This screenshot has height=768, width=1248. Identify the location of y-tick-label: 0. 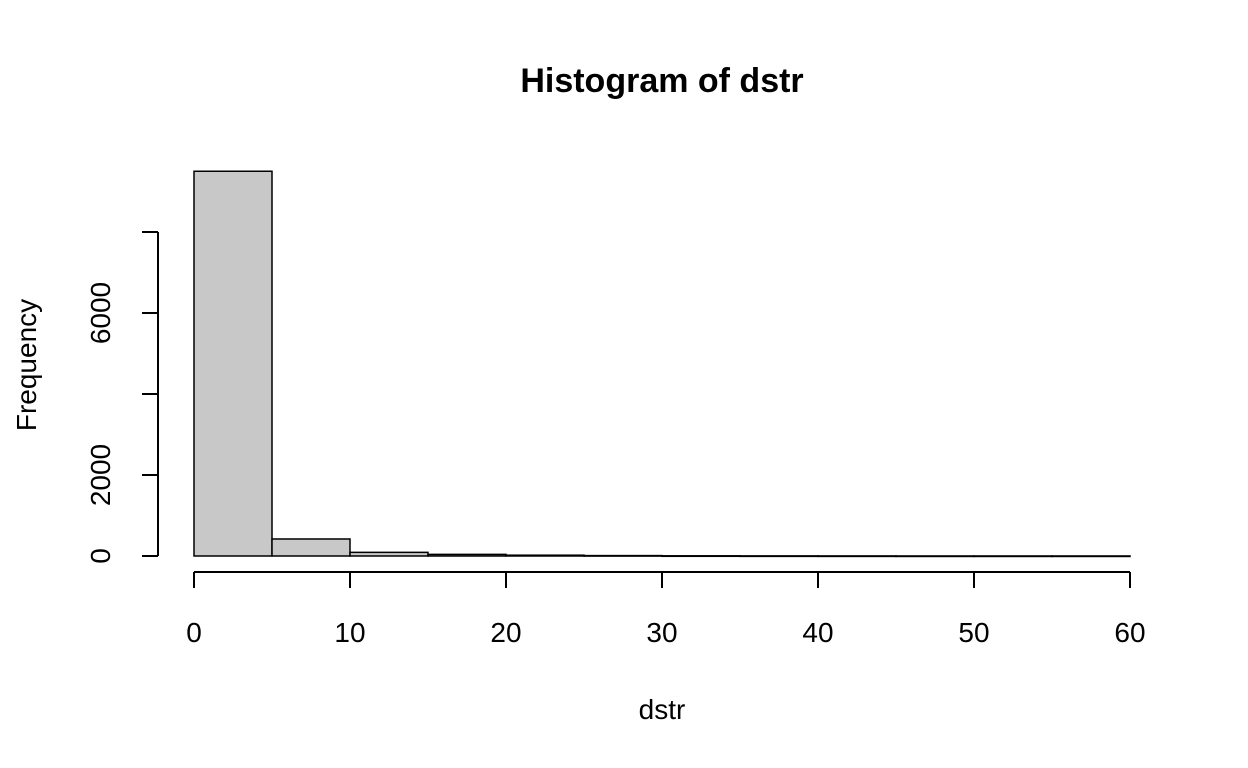
(100, 556).